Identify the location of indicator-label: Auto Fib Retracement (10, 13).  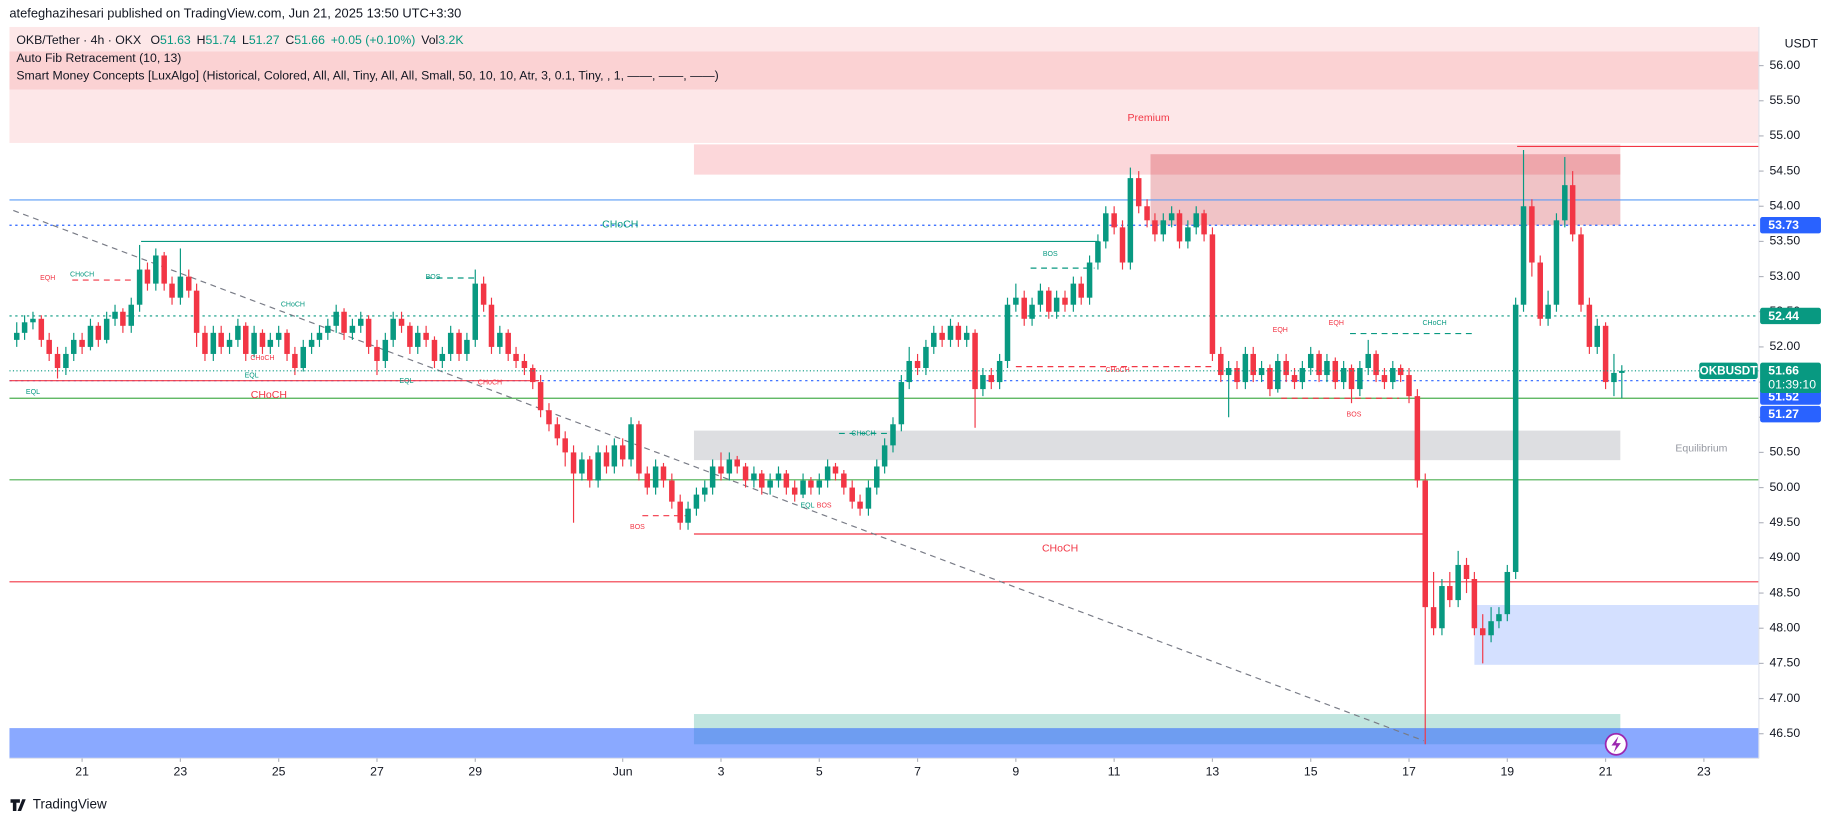
(98, 58).